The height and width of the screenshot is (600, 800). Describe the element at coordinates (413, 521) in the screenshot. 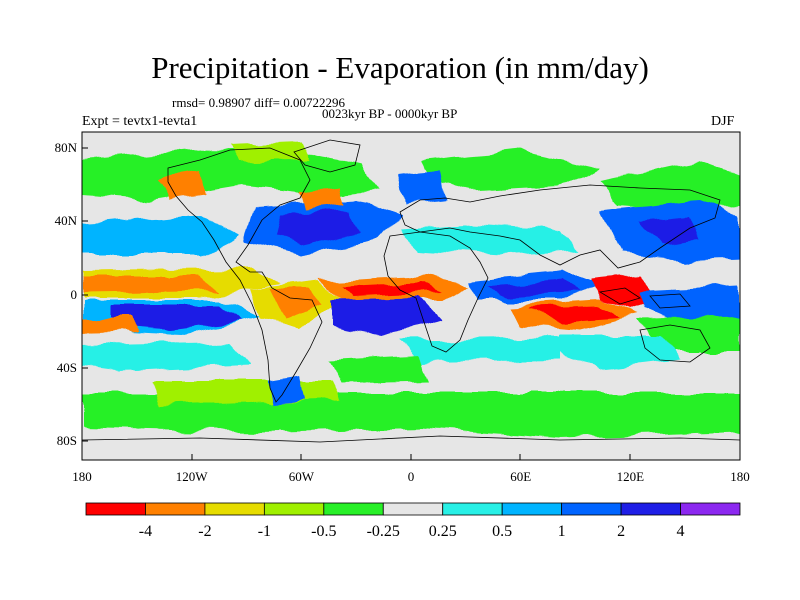

I see `colorbar: -4 -2 -1 -0.5 -0.25 0.25 0.5 1 2 4` at that location.